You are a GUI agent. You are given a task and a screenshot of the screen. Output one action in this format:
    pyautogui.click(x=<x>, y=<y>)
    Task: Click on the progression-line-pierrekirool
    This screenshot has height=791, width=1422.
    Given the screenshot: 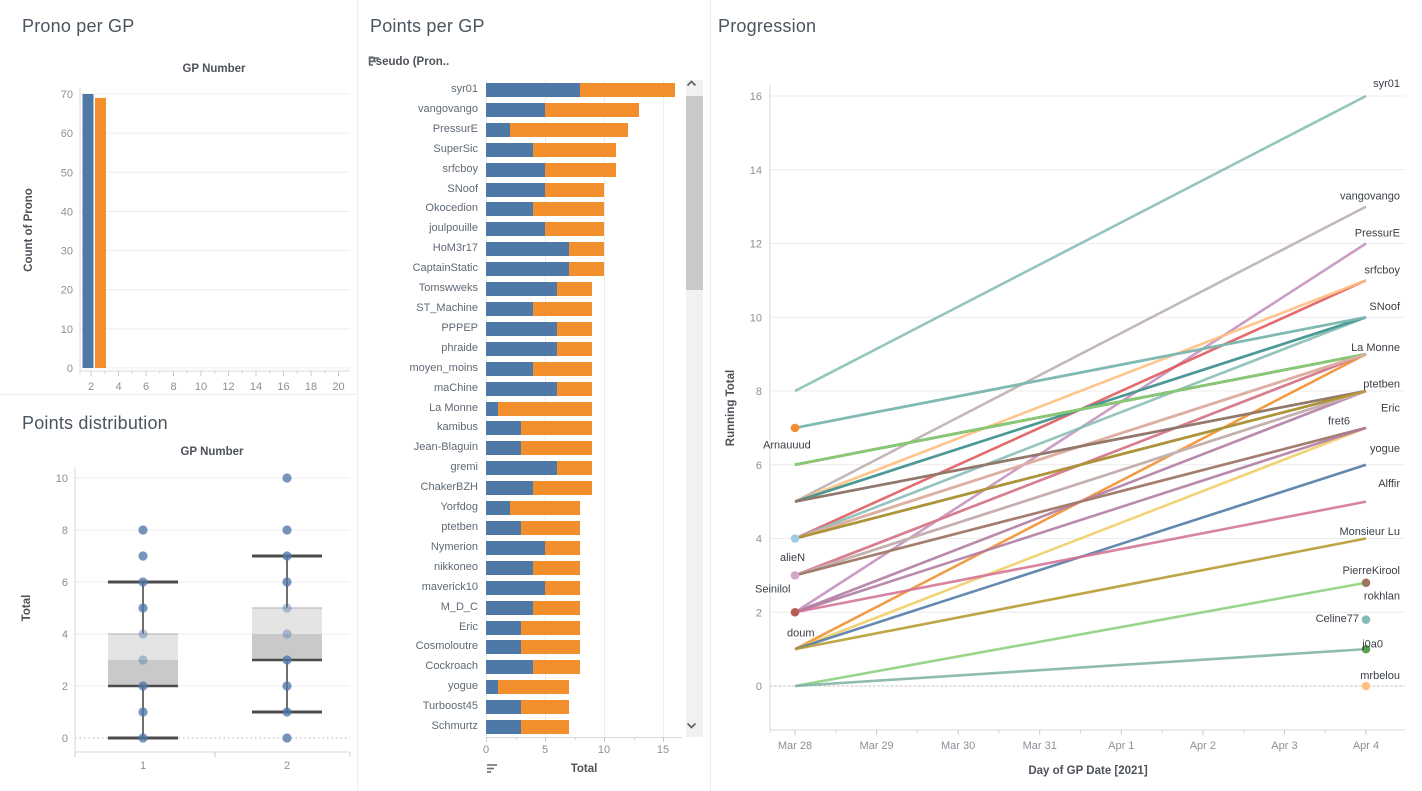 What is the action you would take?
    pyautogui.click(x=1080, y=594)
    